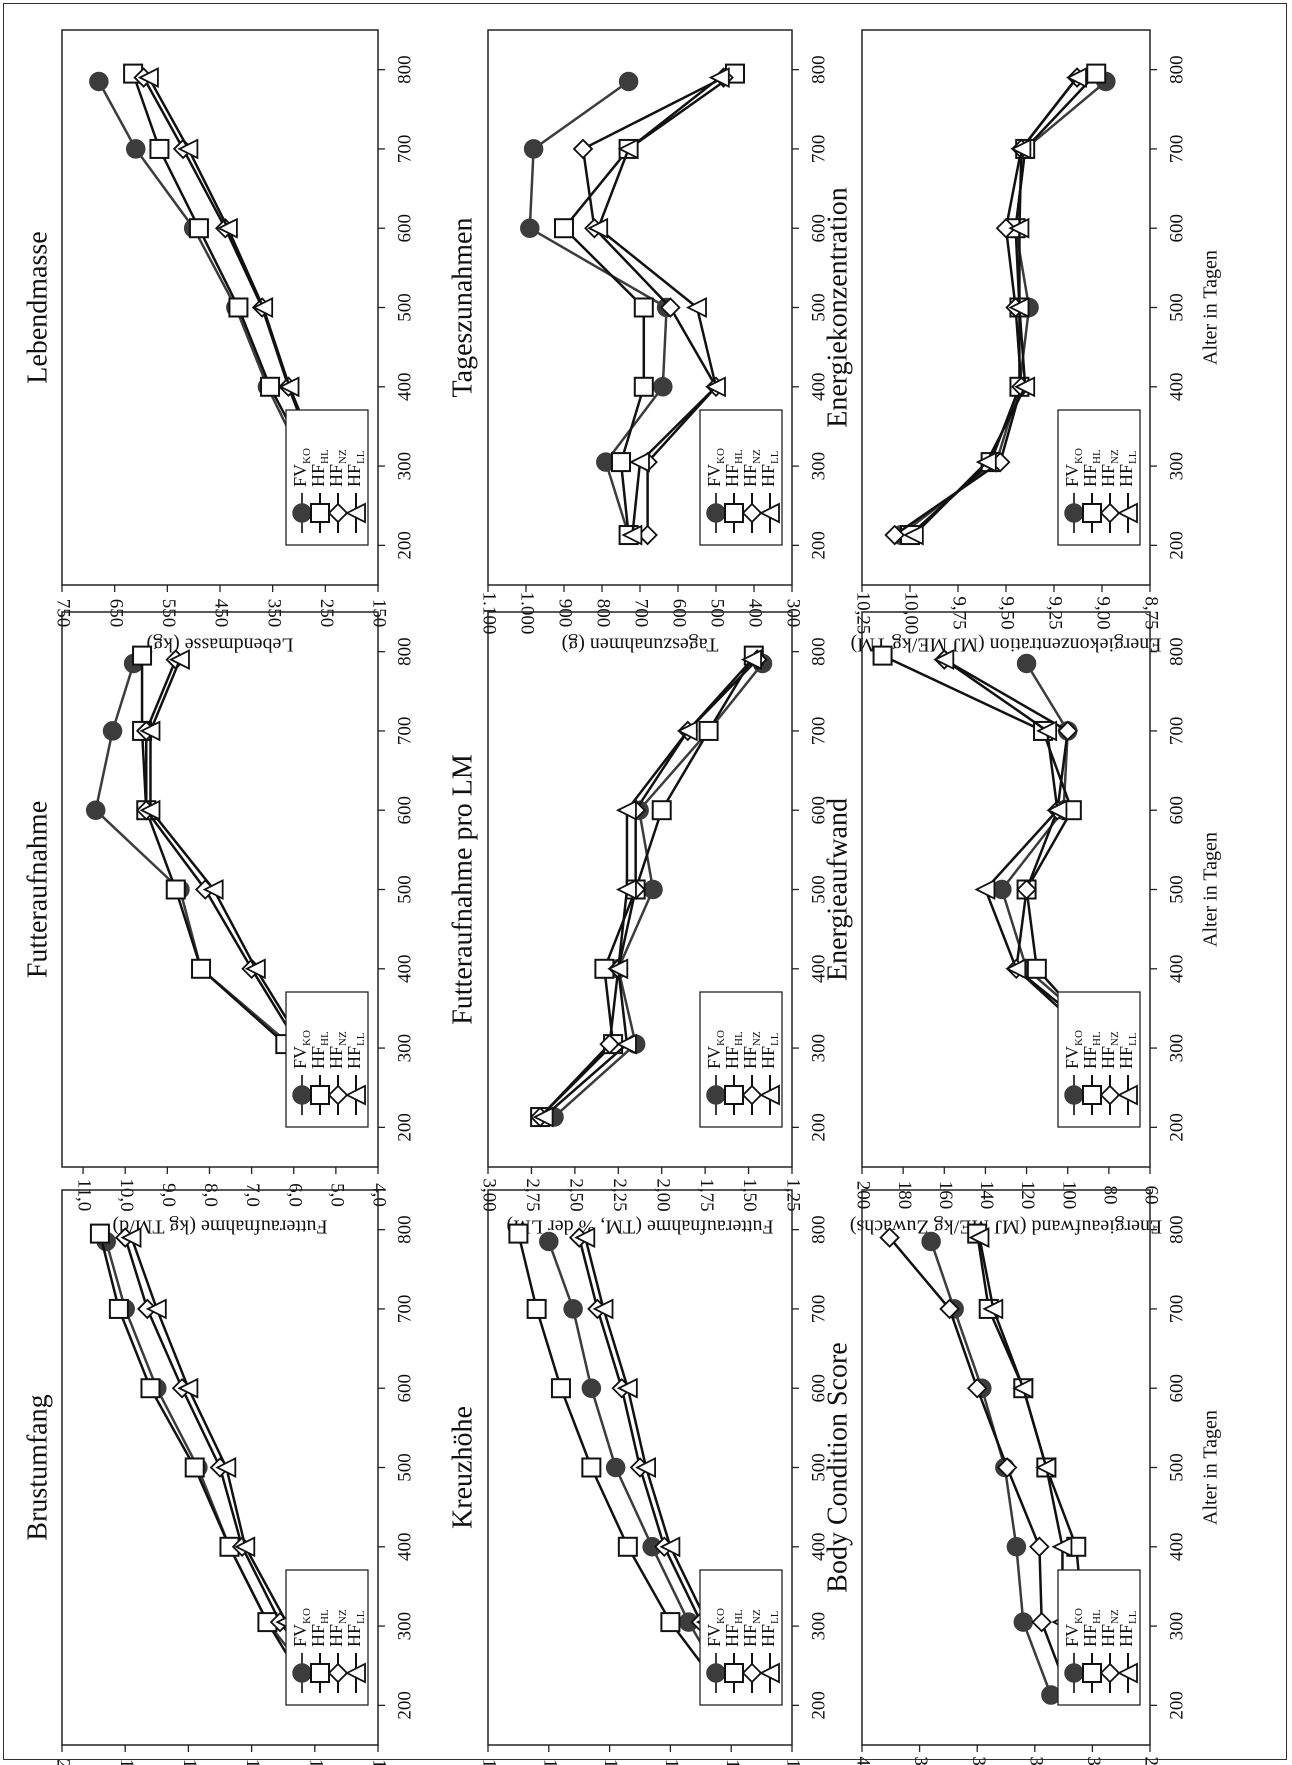 The height and width of the screenshot is (1765, 1292). I want to click on y-tick-label: 2,50, so click(575, 1194).